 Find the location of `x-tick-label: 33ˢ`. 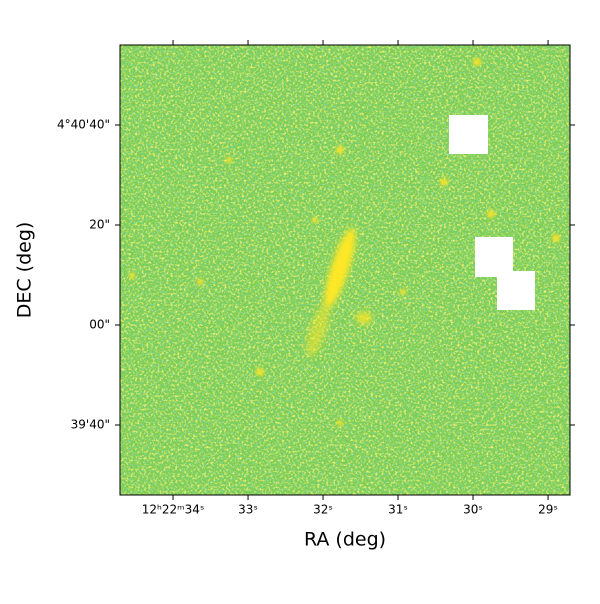

x-tick-label: 33ˢ is located at coordinates (248, 510).